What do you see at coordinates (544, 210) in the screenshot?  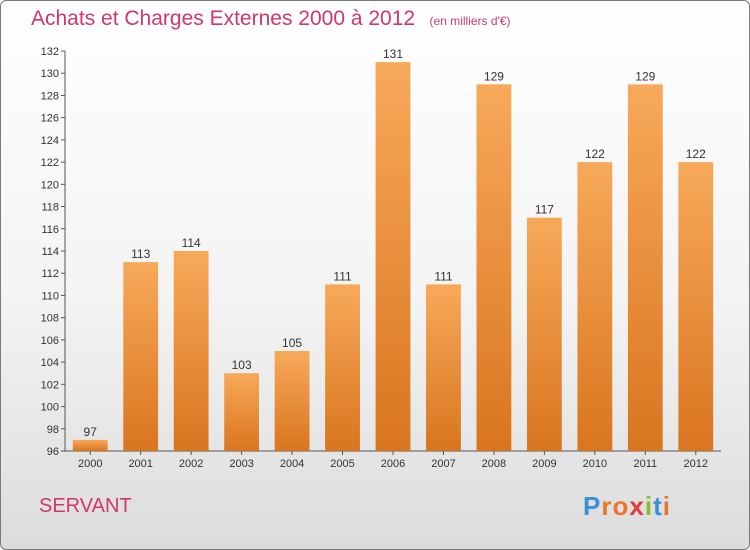 I see `bar-value-label: 117` at bounding box center [544, 210].